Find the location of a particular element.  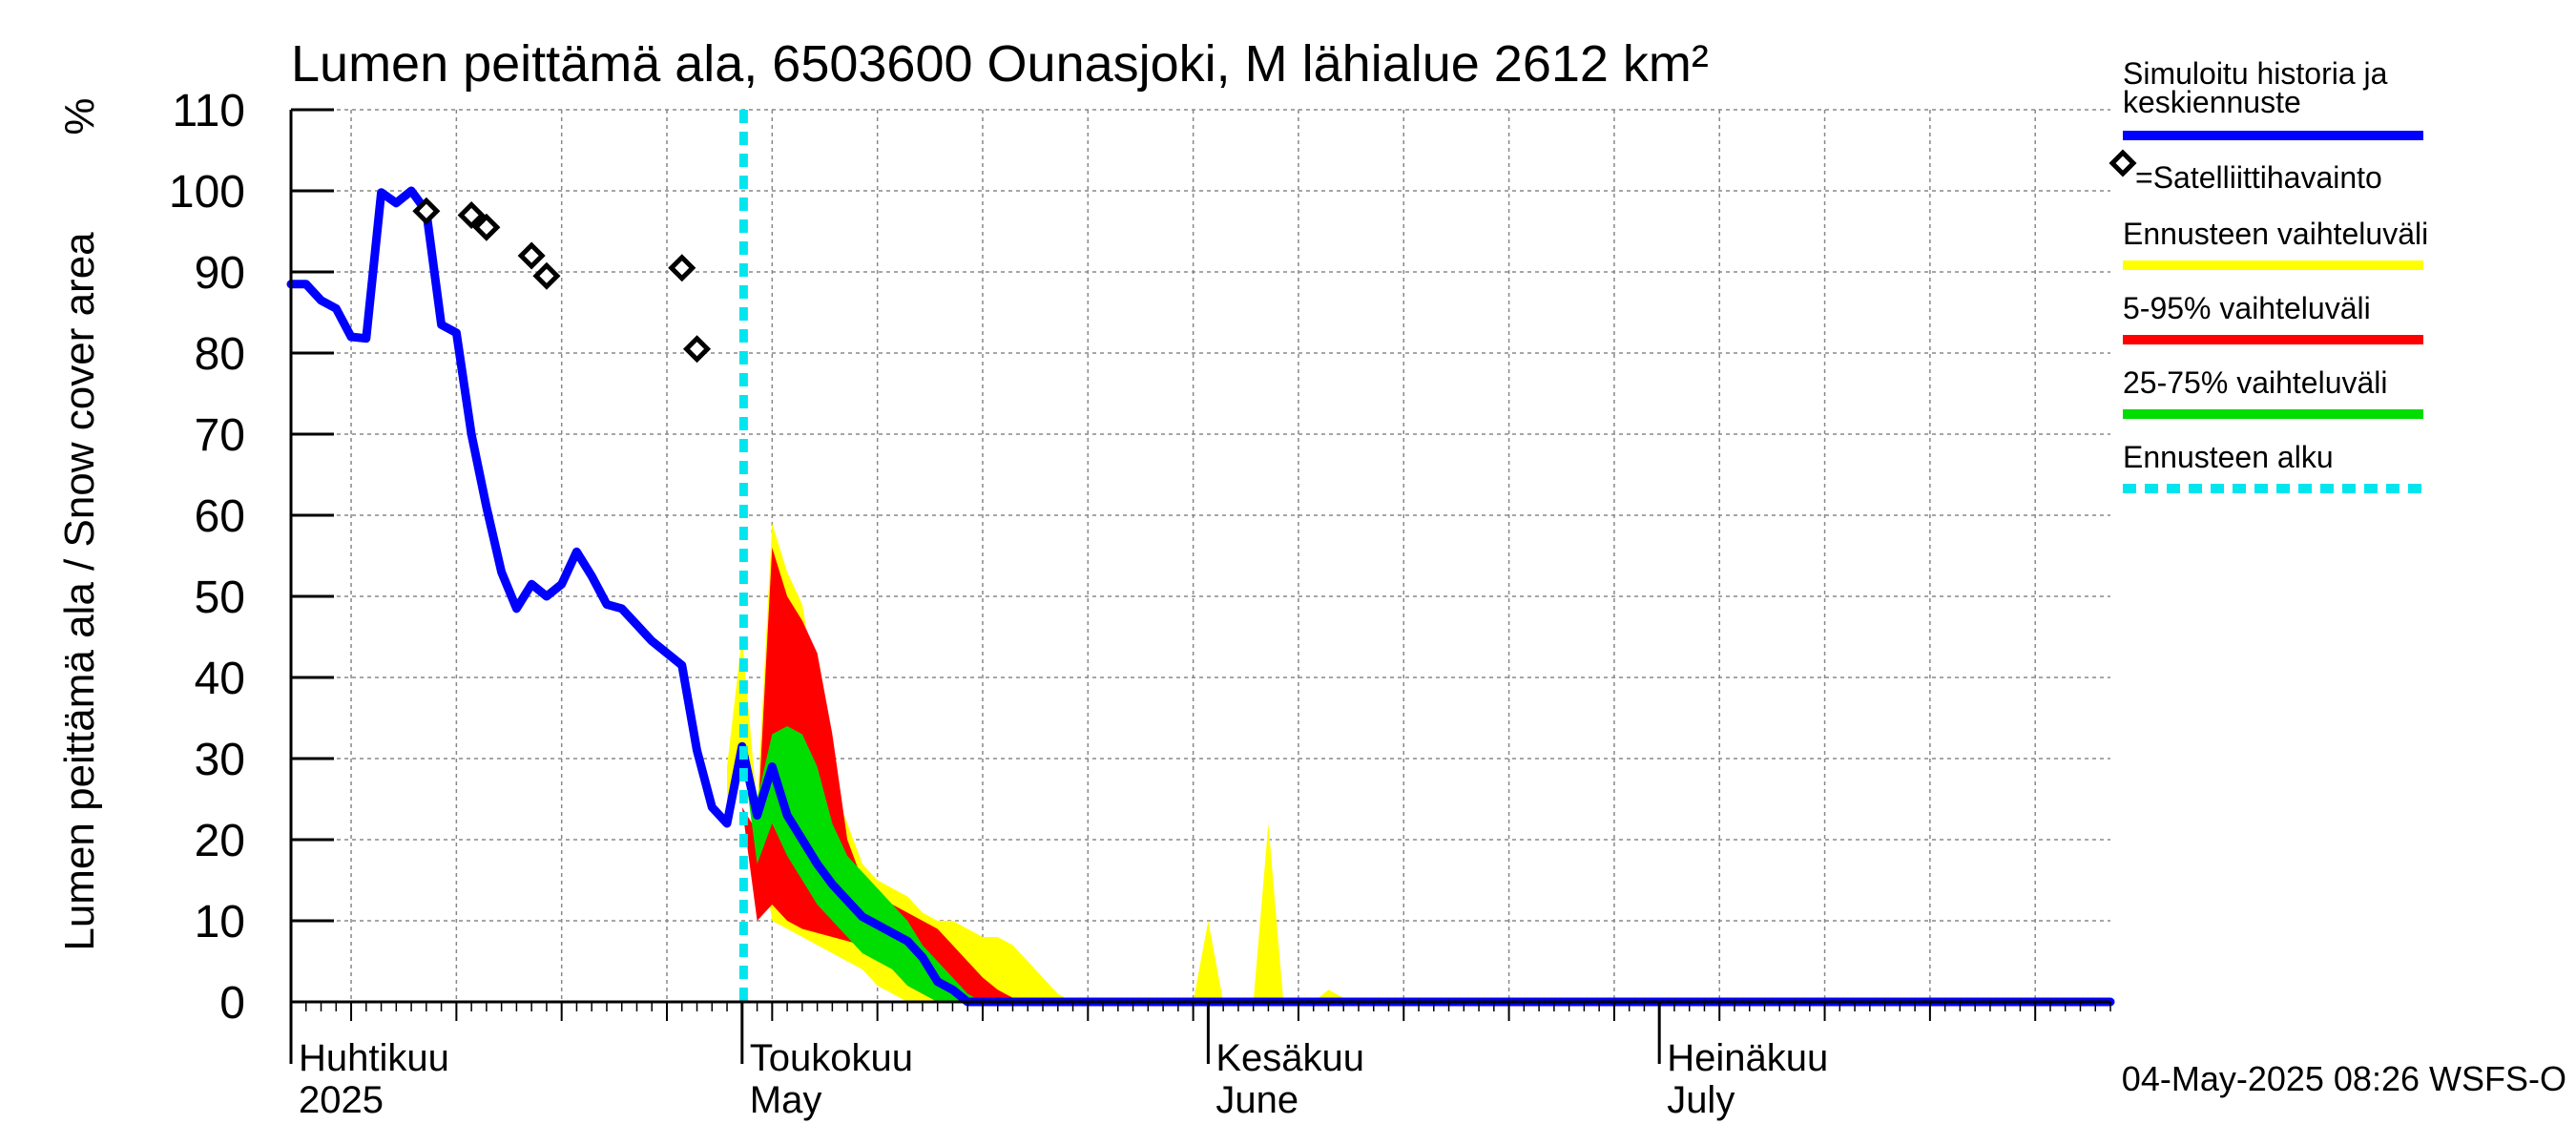

y-tick-label: 20 is located at coordinates (220, 841).